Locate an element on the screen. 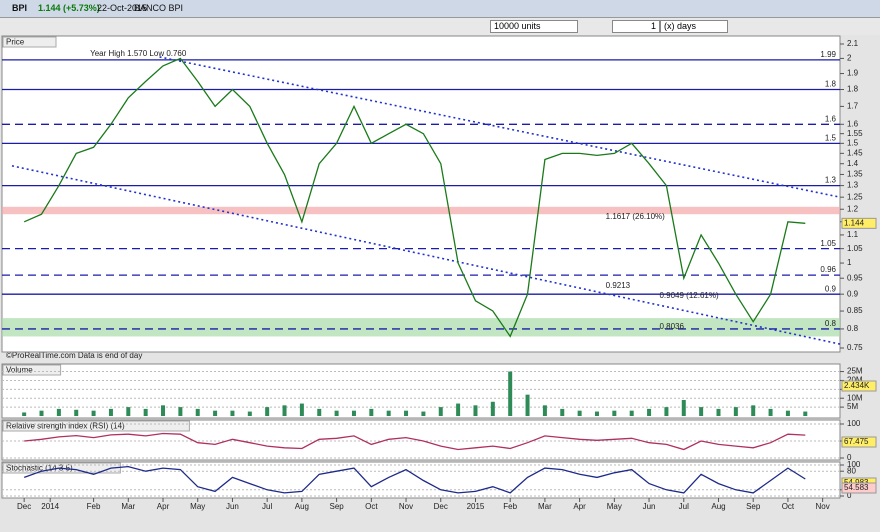 The image size is (880, 532). y-tick-label: 1.9 is located at coordinates (853, 73).